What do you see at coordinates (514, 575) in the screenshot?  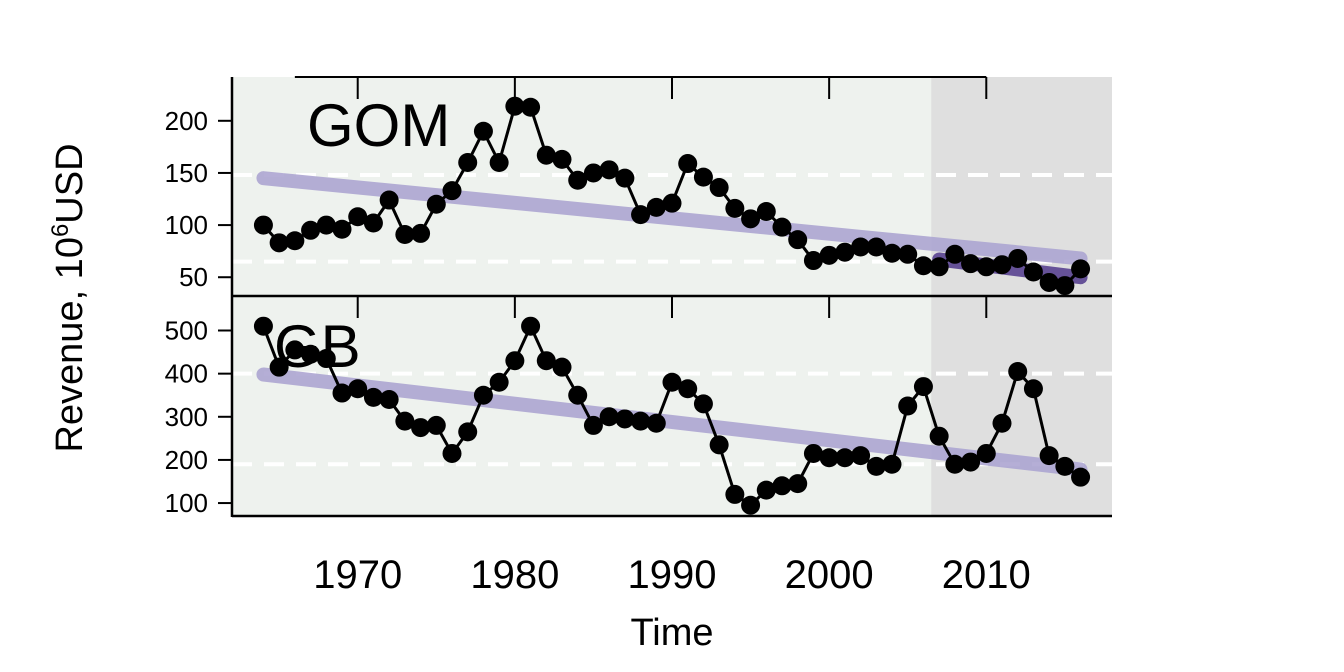 I see `x-tick-label-1980: 1980` at bounding box center [514, 575].